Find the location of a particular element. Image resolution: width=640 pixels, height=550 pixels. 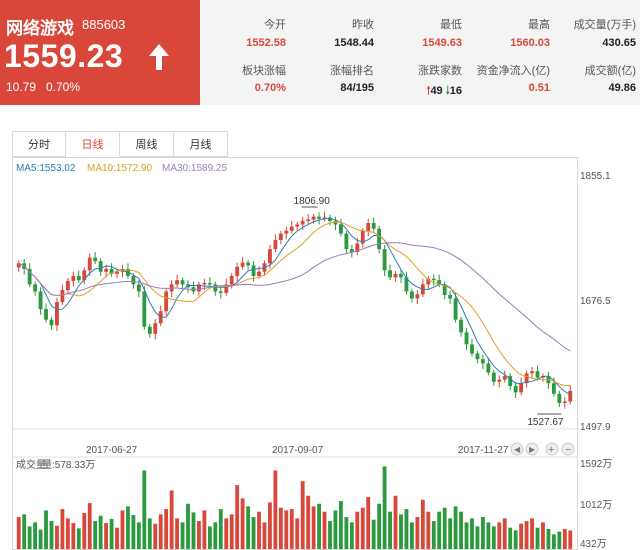

stat-value-rank: 84/195 is located at coordinates (357, 88).